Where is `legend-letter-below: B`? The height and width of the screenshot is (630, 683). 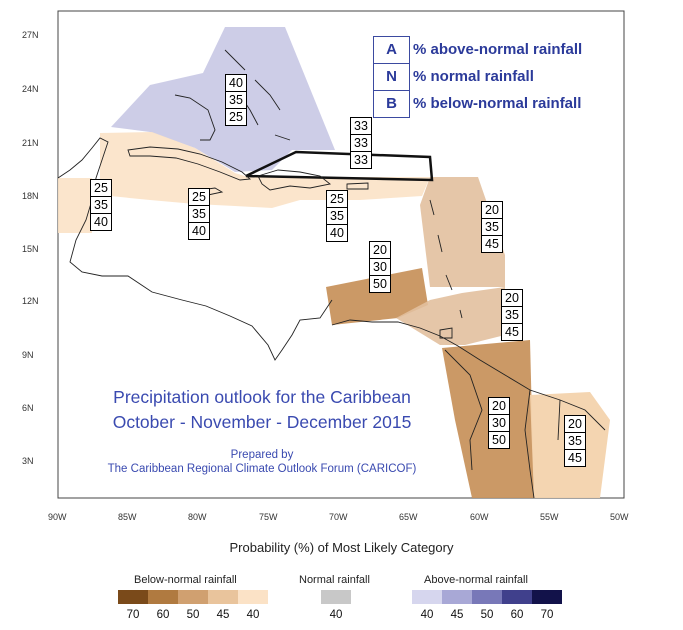
legend-letter-below: B is located at coordinates (391, 104).